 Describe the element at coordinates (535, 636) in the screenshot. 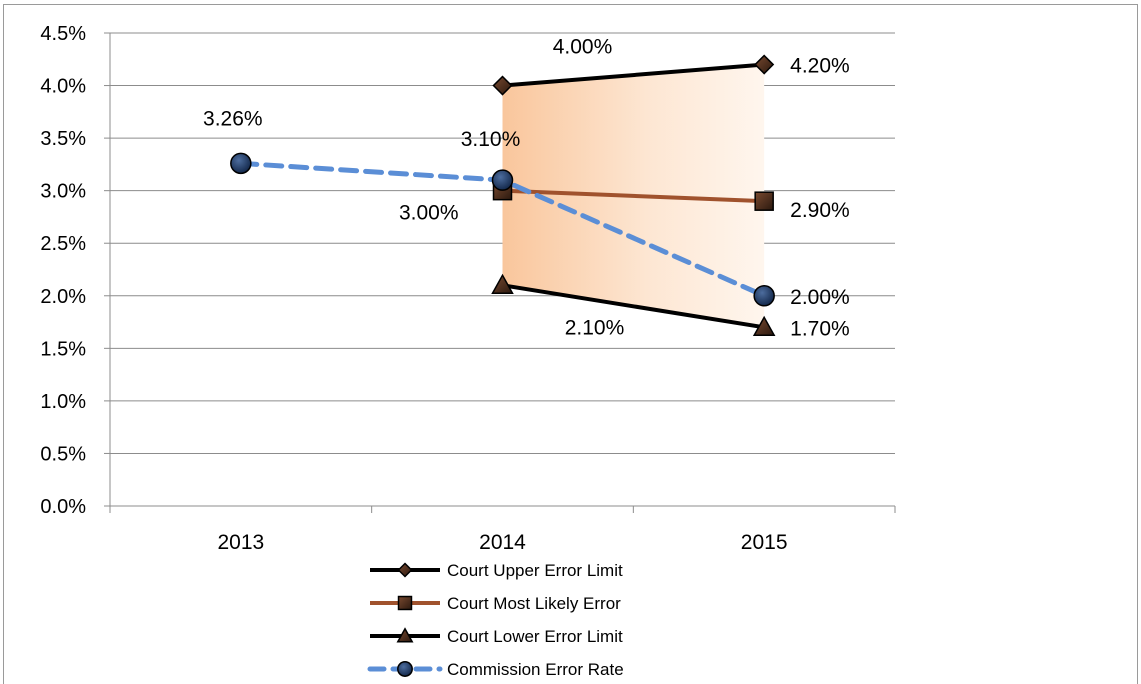

I see `legend-label: Court Lower Error Limit` at that location.